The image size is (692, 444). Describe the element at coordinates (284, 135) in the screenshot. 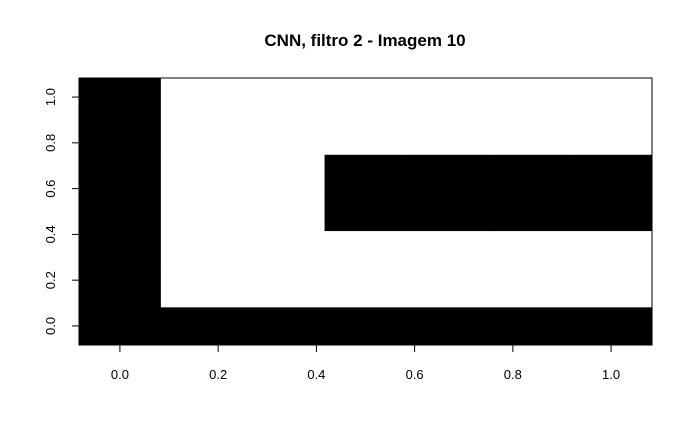

I see `heatmap-cell-r5-c2` at that location.